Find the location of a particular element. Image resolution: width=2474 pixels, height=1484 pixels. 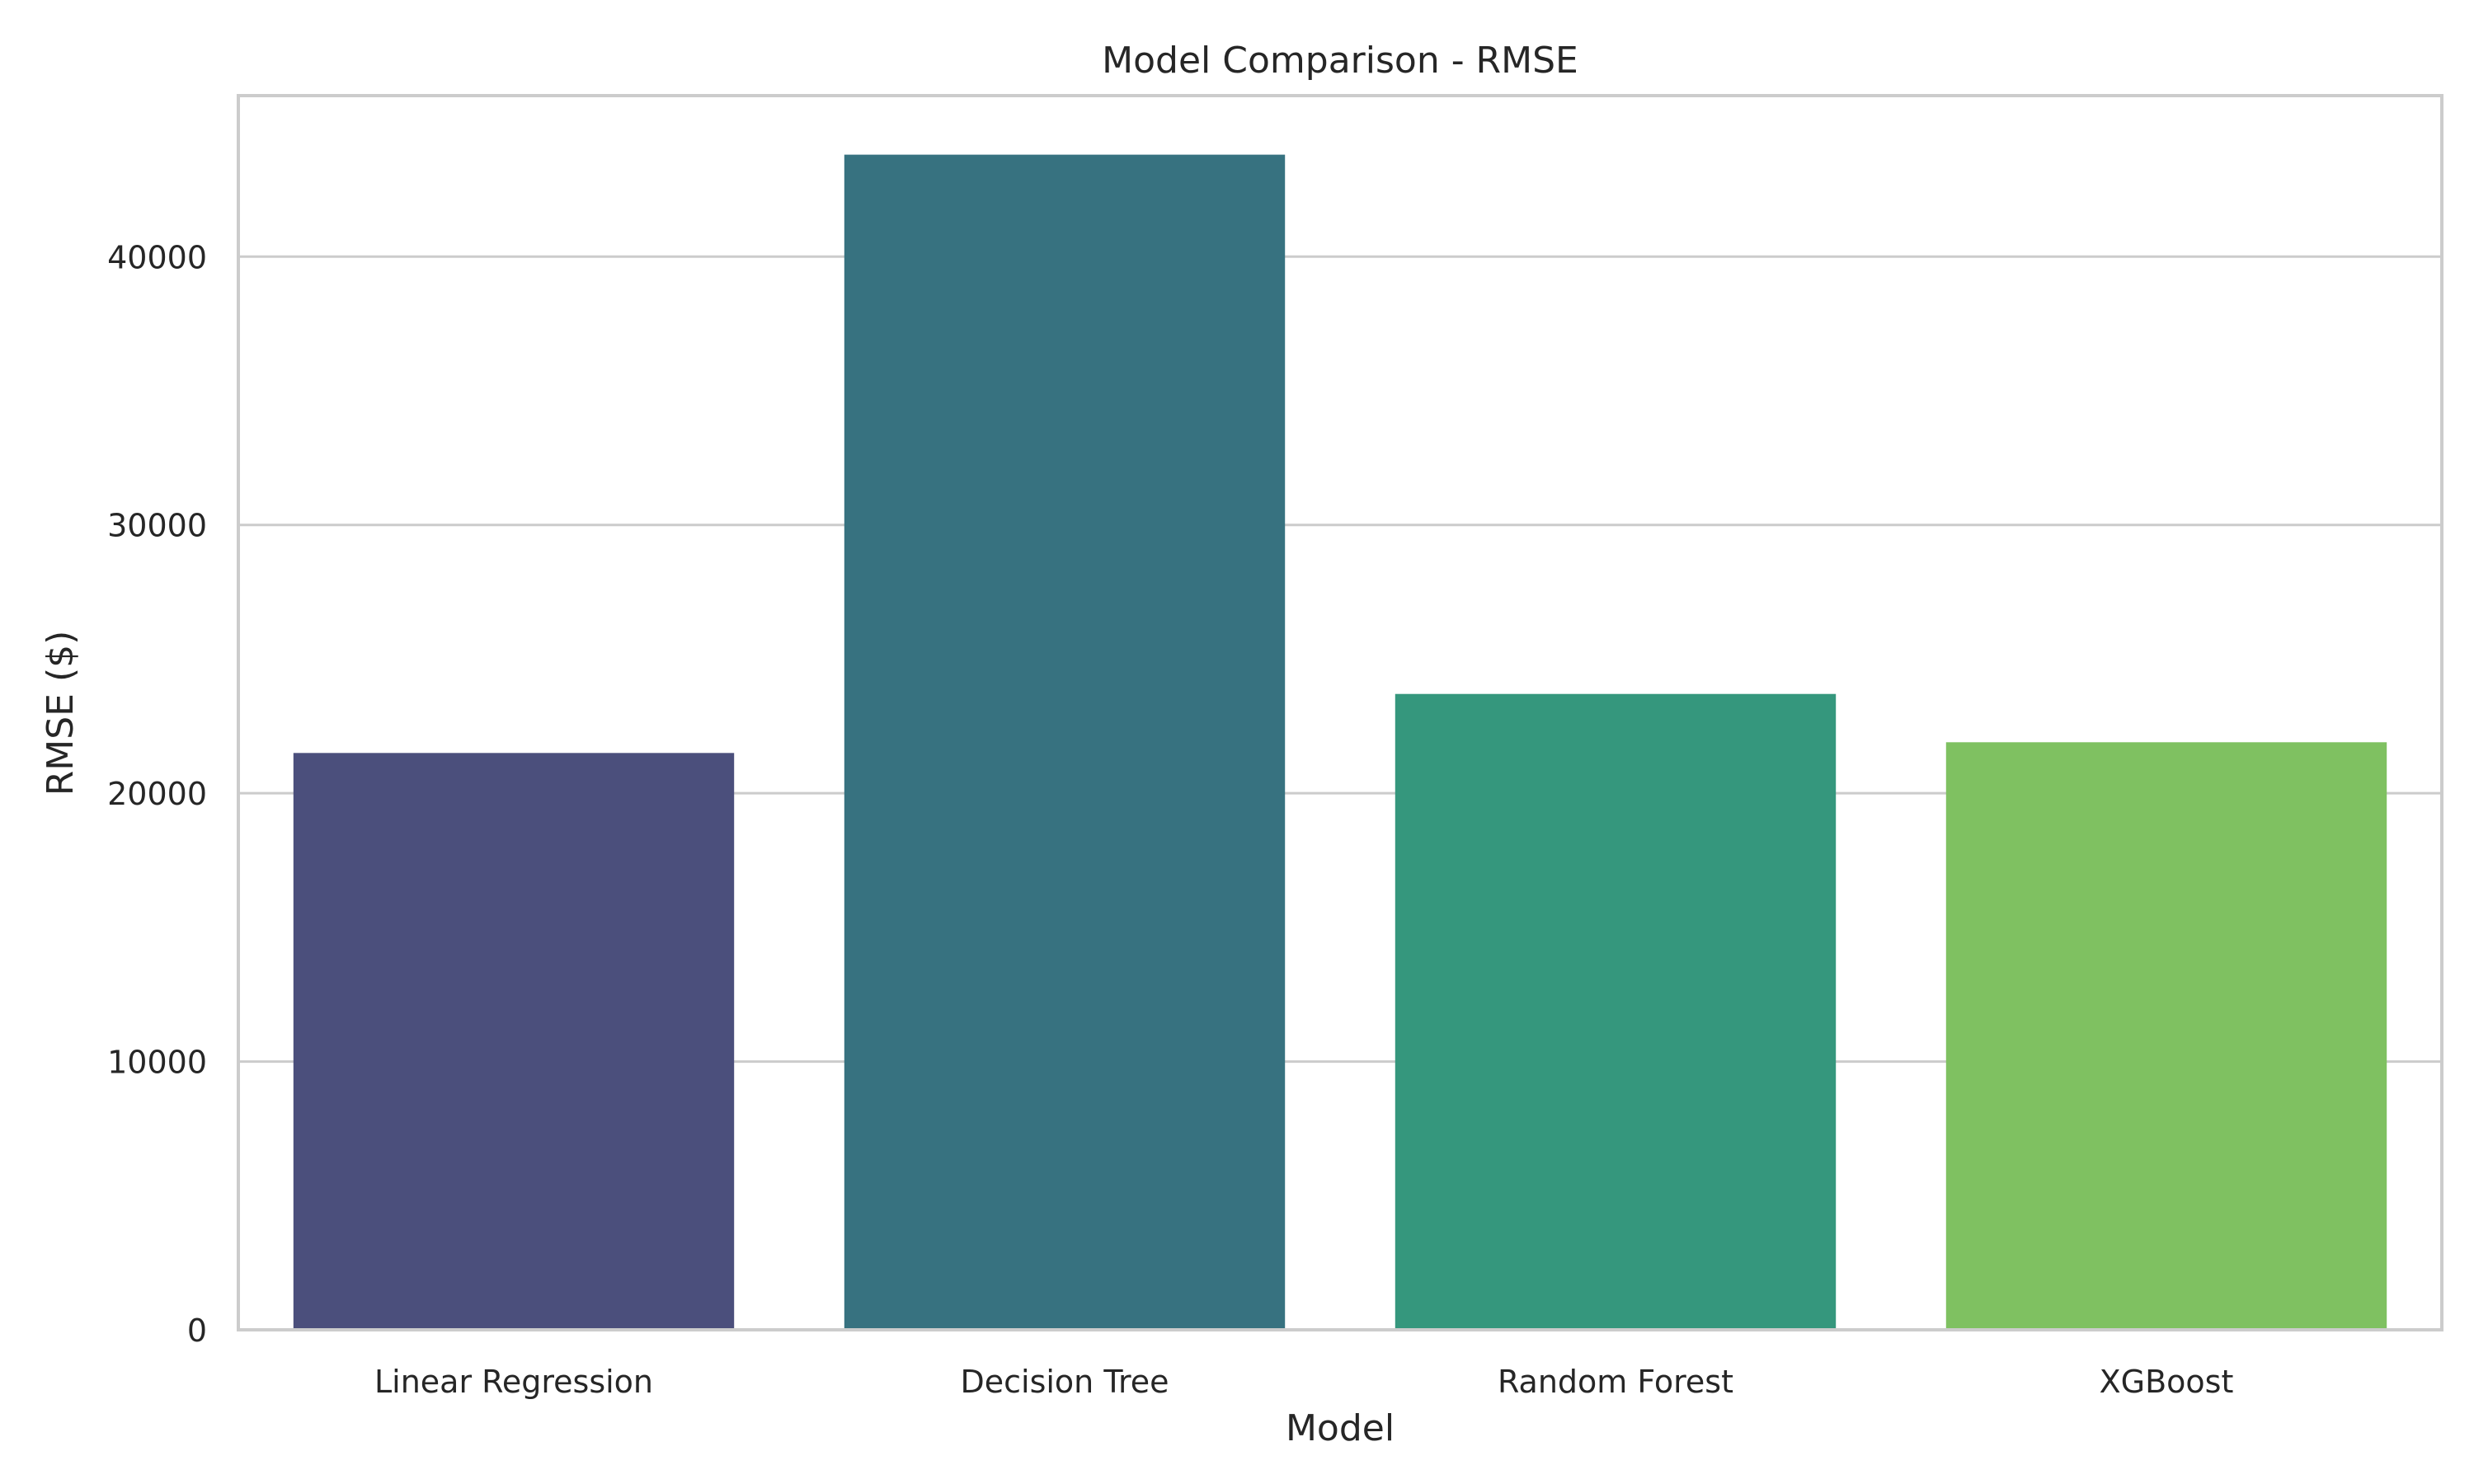

x-tick-label: XGBoost is located at coordinates (2167, 1382).